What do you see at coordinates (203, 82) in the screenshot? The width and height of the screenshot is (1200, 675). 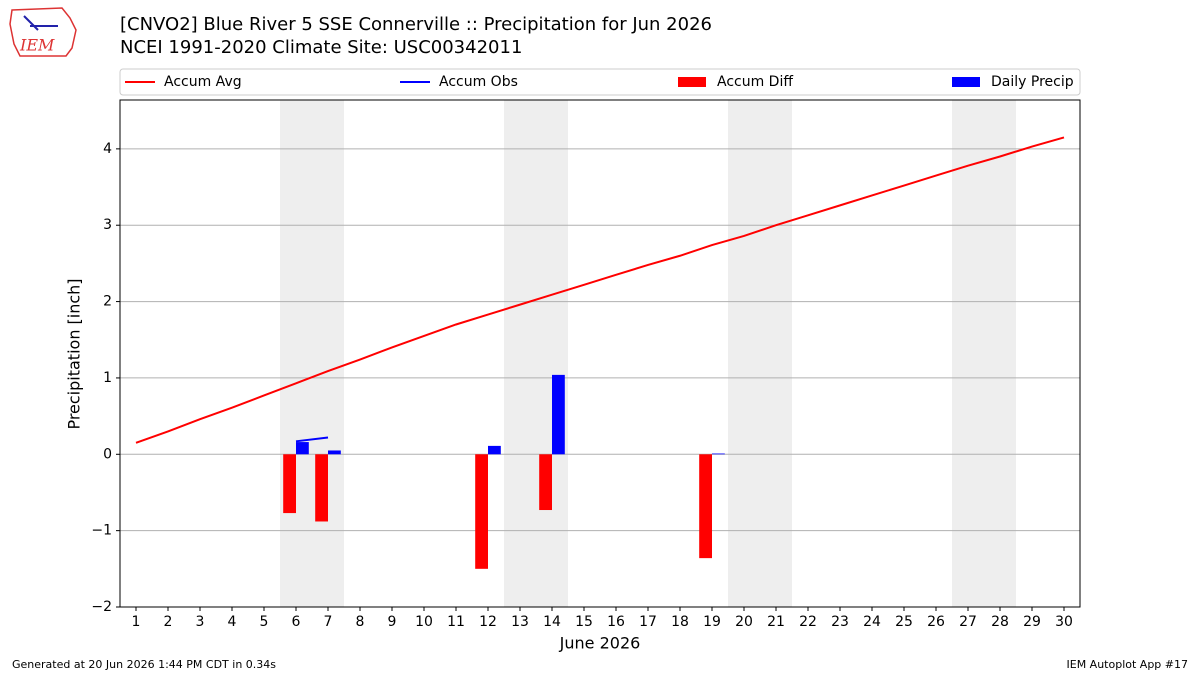 I see `legend-label: Accum Avg` at bounding box center [203, 82].